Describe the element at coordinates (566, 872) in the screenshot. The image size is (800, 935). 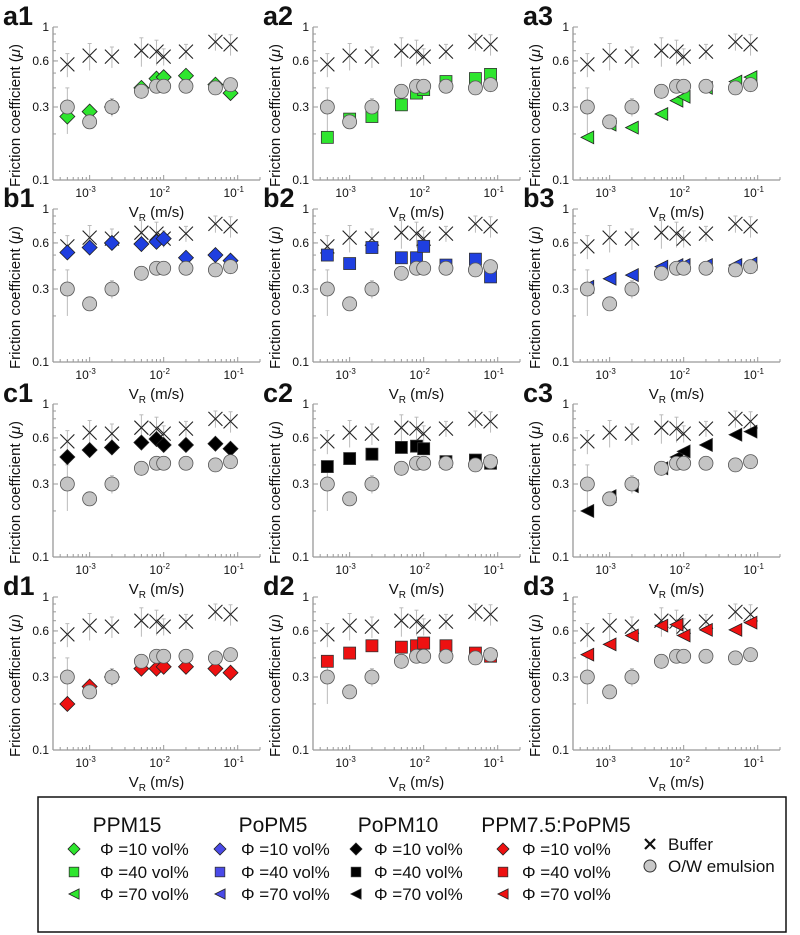
I see `legend-item-label: Φ =40 vol%` at that location.